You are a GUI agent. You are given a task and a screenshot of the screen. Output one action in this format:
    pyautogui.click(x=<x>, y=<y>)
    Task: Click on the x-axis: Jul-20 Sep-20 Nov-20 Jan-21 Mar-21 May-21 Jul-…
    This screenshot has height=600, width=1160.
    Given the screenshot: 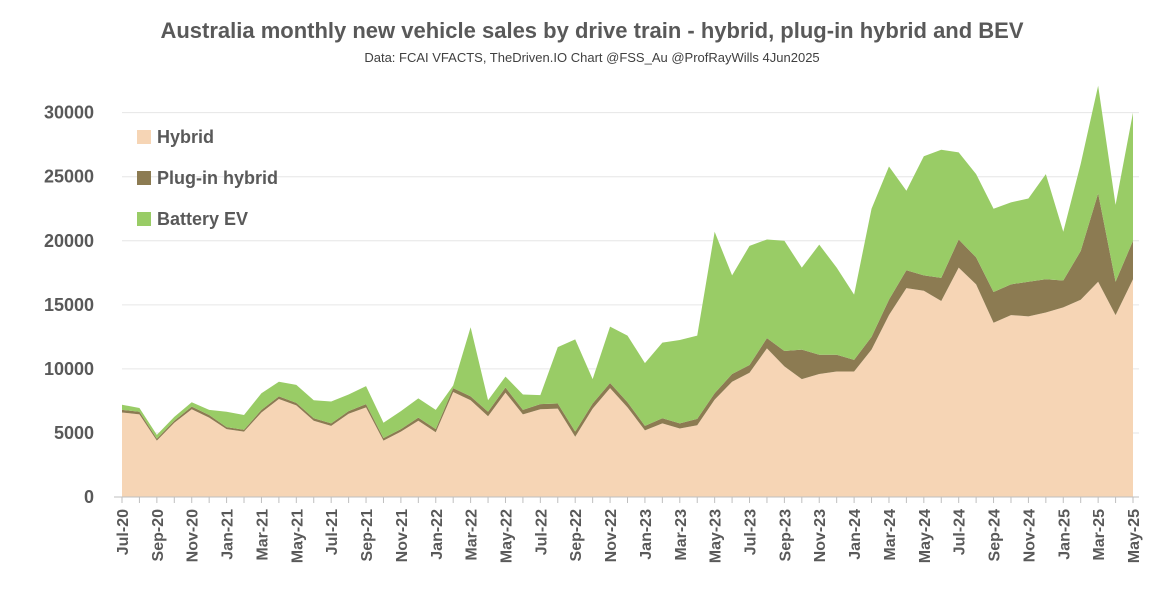 What is the action you would take?
    pyautogui.click(x=628, y=529)
    